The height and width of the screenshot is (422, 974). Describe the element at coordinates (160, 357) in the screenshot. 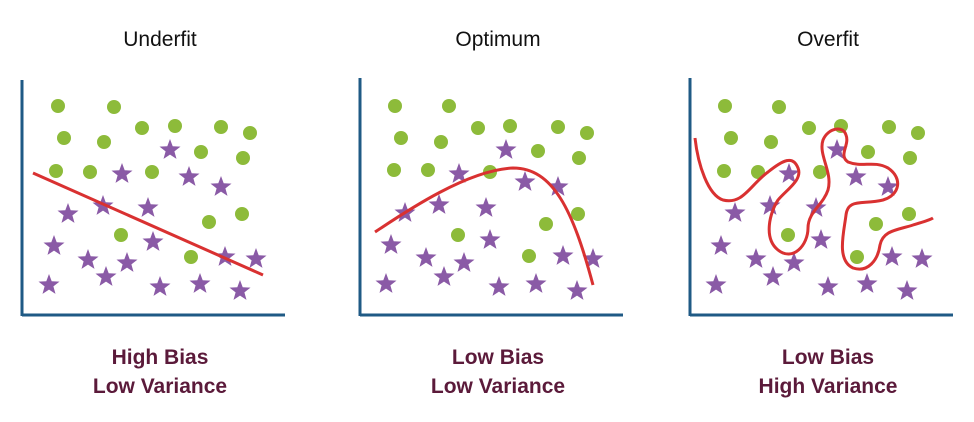

I see `caption-line-1: High Bias` at that location.